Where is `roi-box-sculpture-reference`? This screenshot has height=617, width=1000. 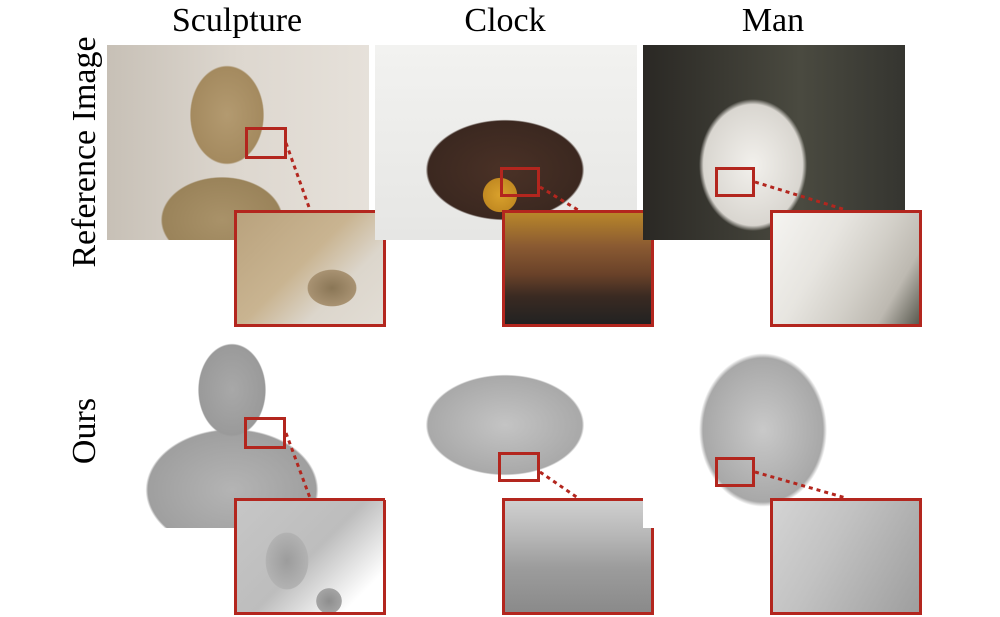
roi-box-sculpture-reference is located at coordinates (266, 143).